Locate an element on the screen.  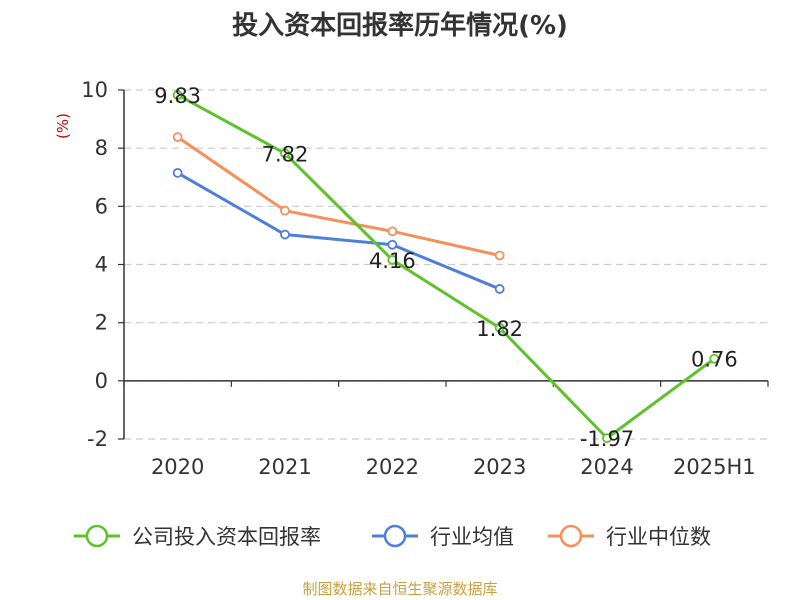
data-label: -1.97 is located at coordinates (607, 439).